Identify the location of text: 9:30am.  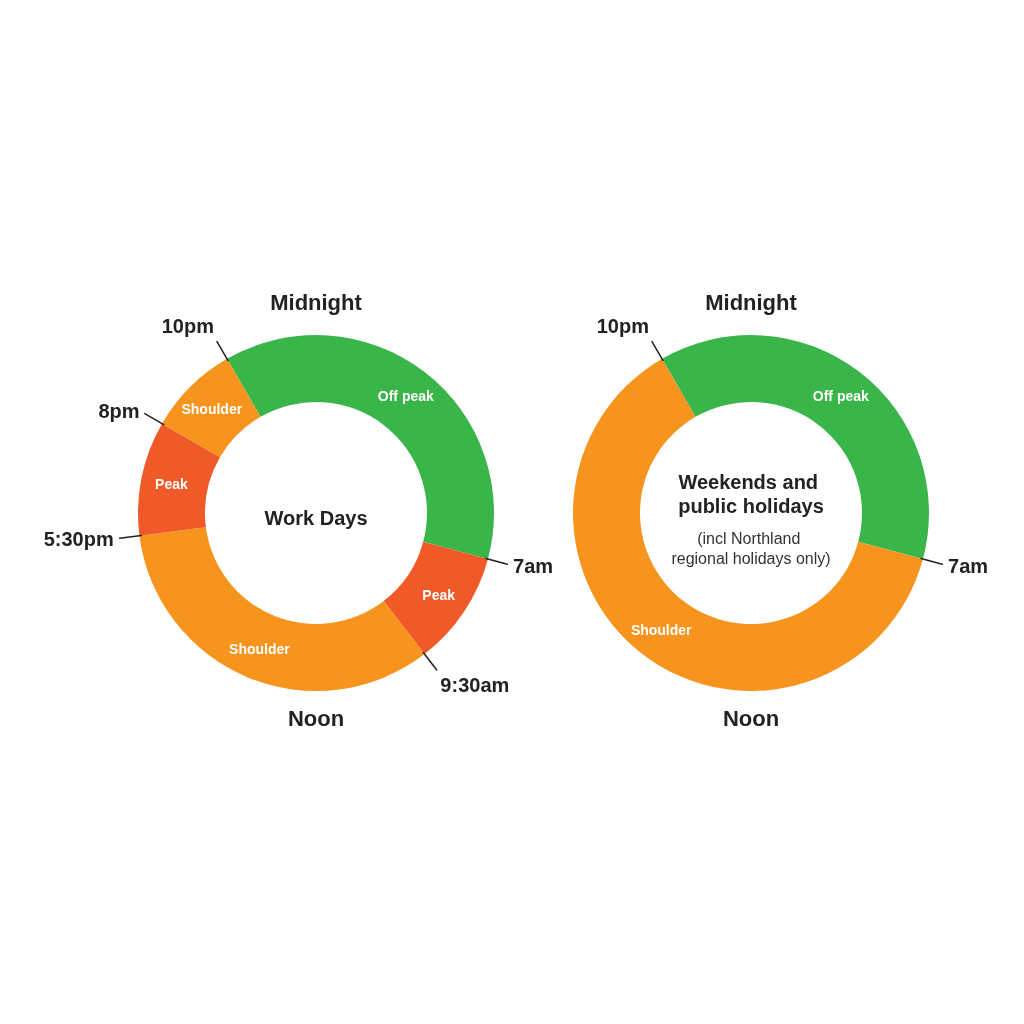
(475, 684).